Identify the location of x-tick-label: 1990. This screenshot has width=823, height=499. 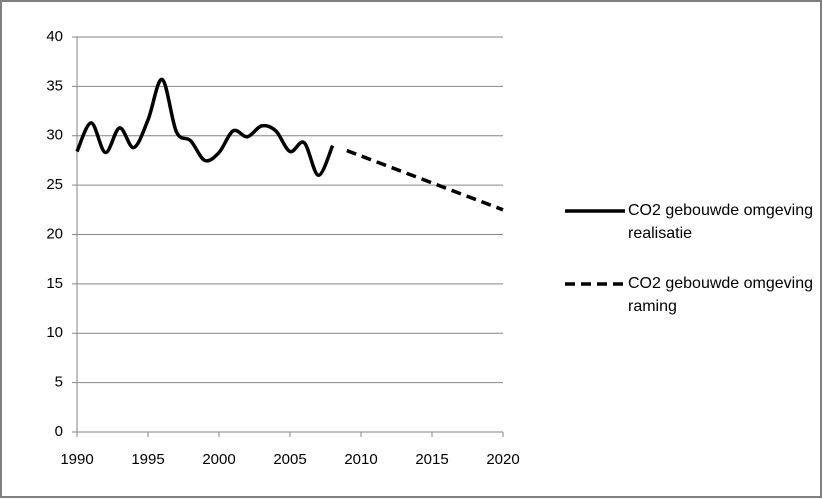
(76, 459).